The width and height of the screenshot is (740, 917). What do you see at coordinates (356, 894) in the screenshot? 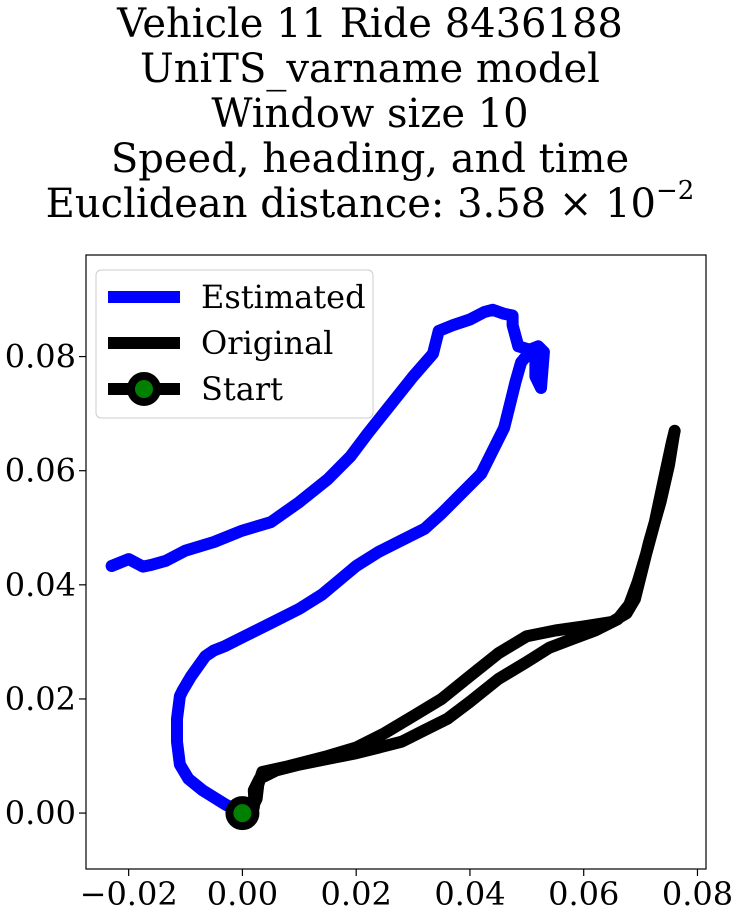
I see `x-tick-label: 0.02` at bounding box center [356, 894].